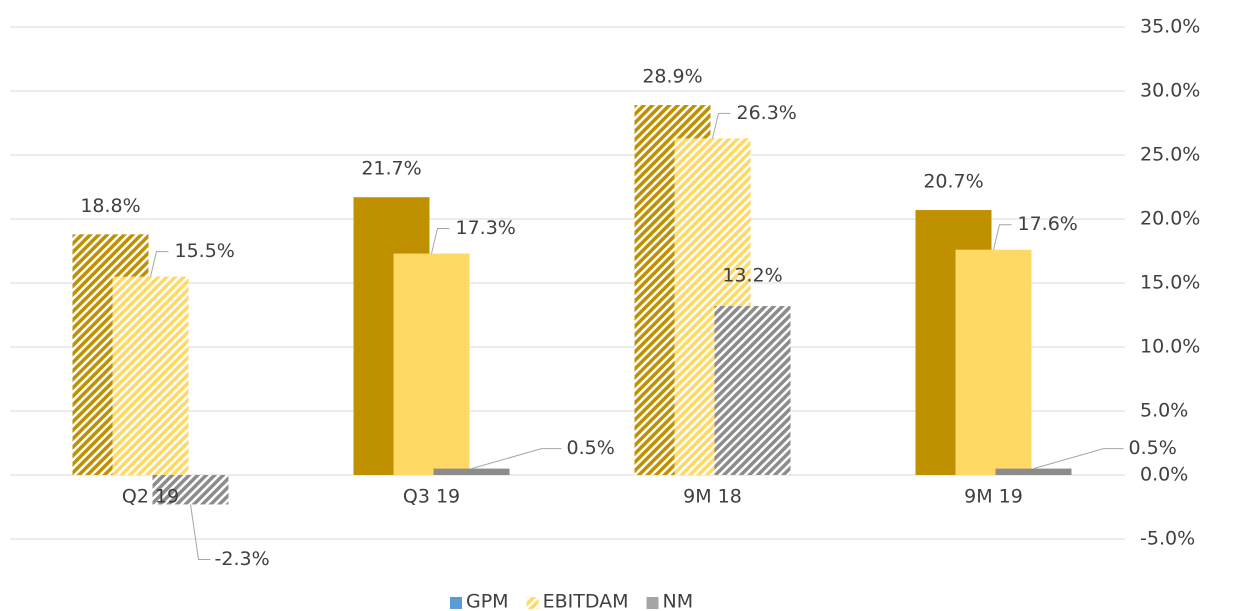  I want to click on value-label: 18.8%, so click(110, 206).